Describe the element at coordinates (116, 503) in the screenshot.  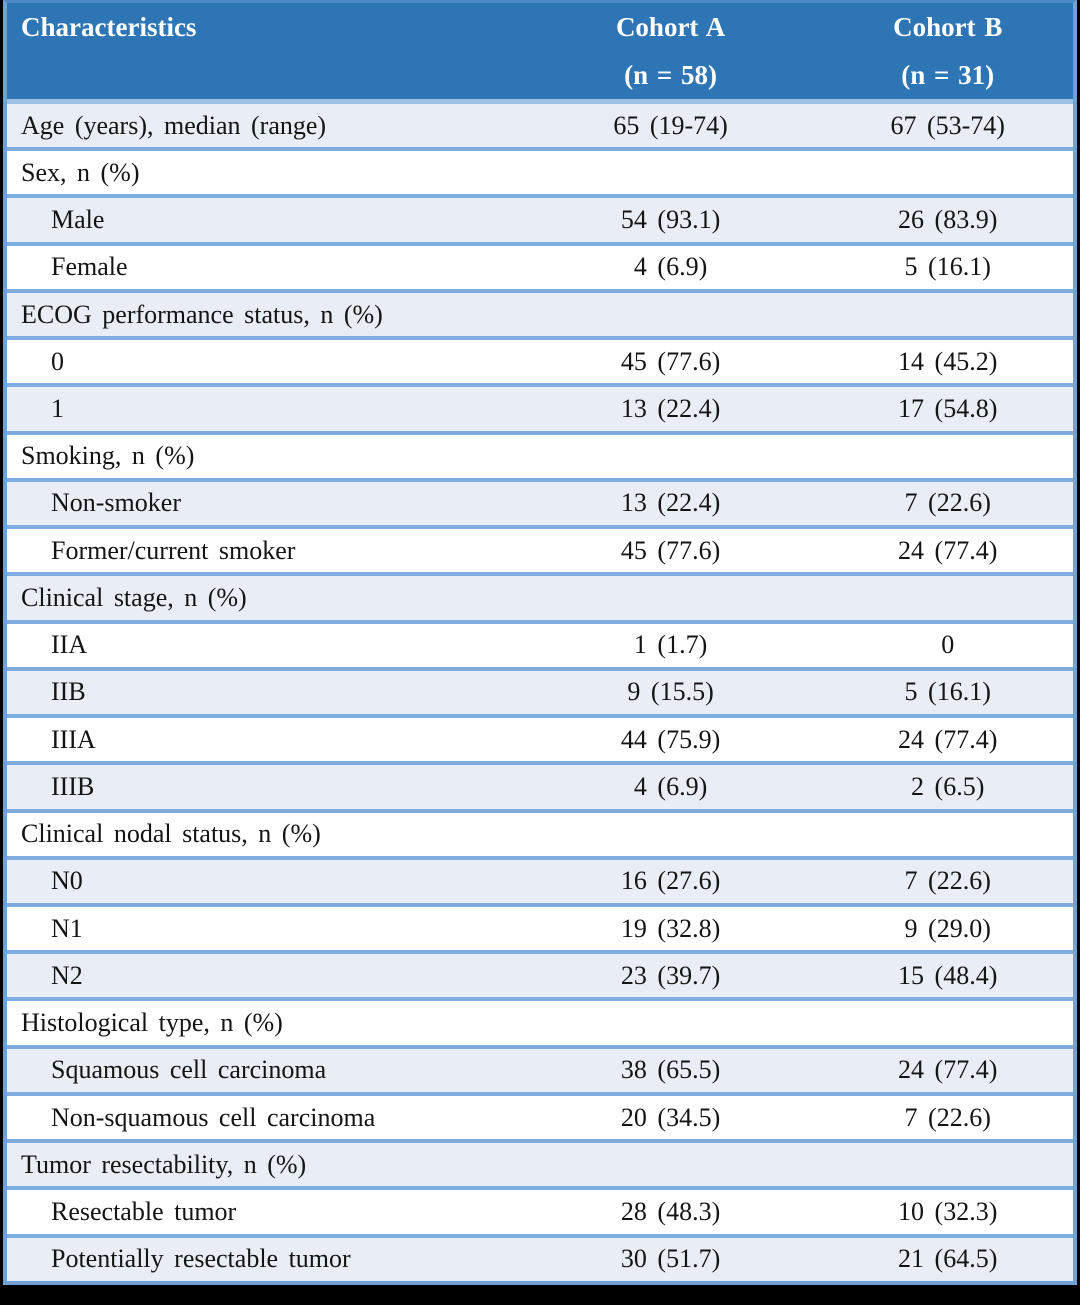
I see `row-label: Non-smoker` at that location.